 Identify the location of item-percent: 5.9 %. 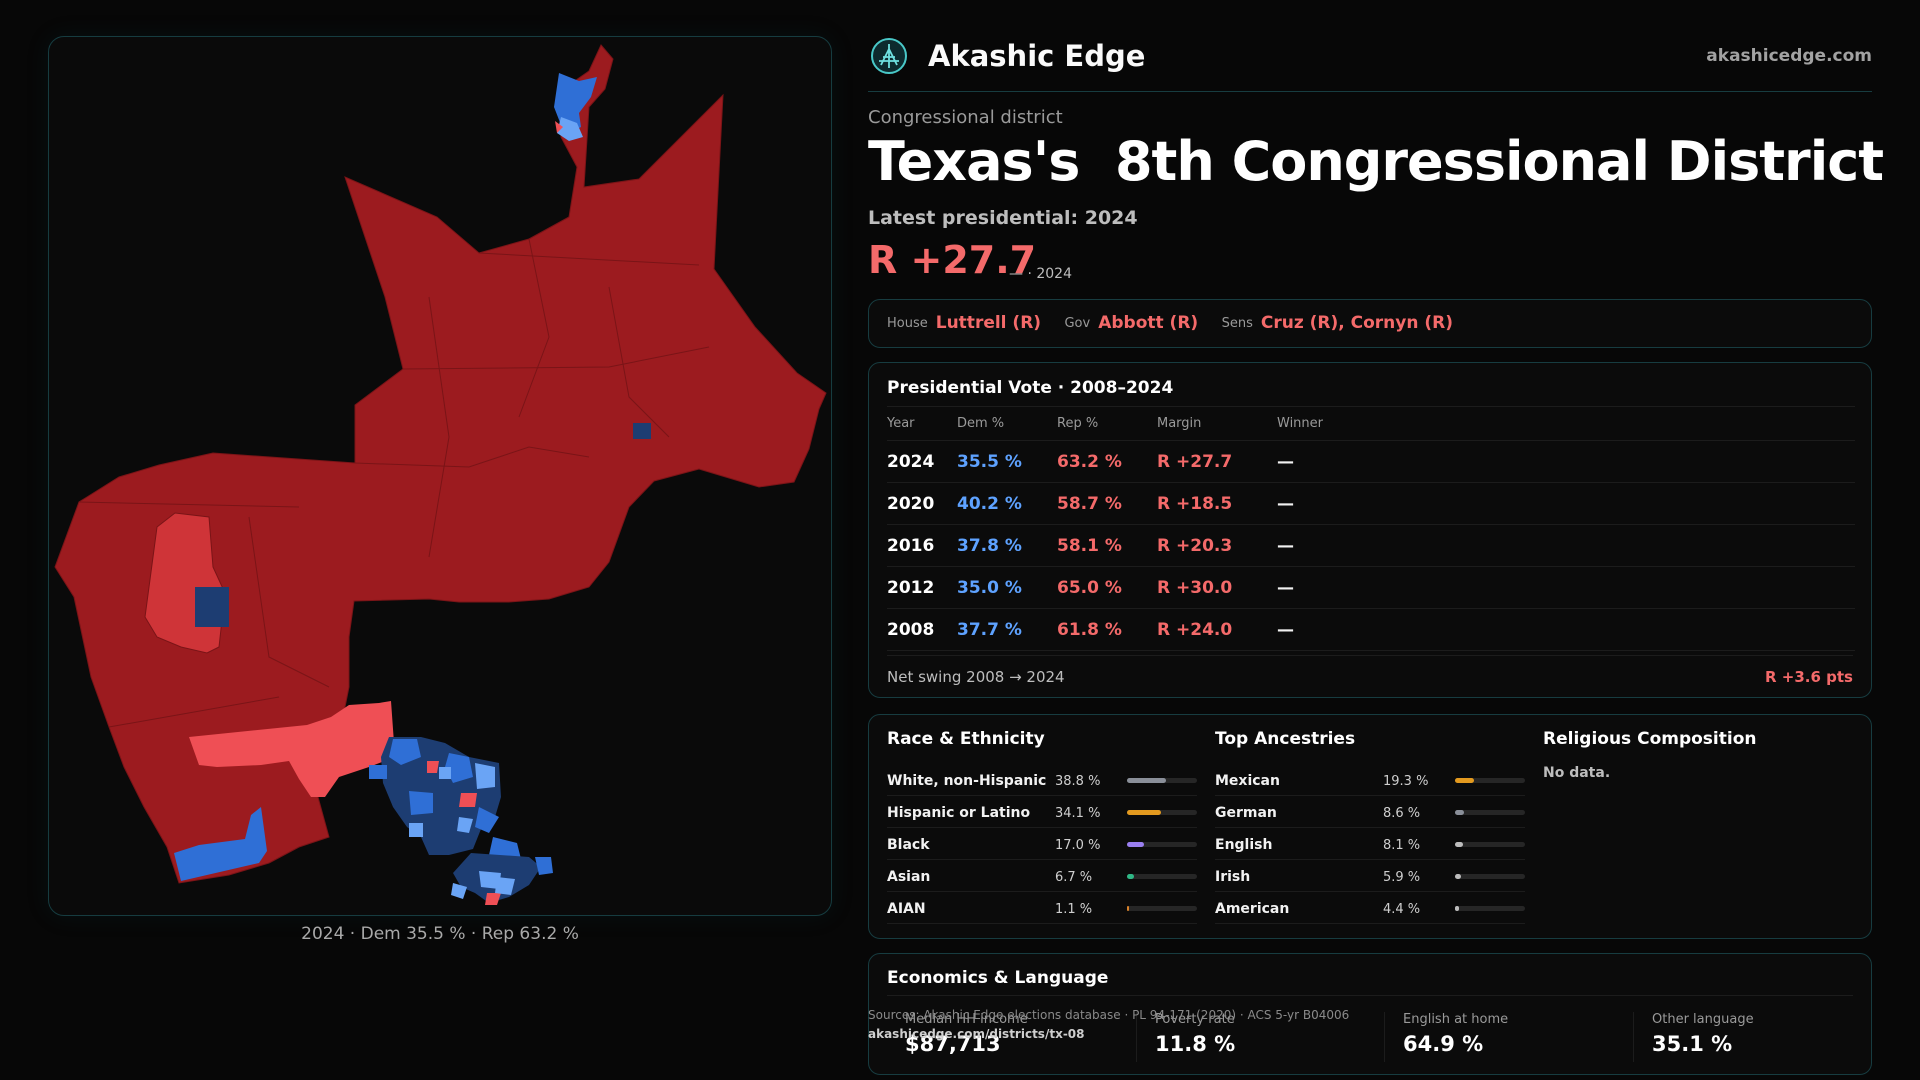
(1402, 877).